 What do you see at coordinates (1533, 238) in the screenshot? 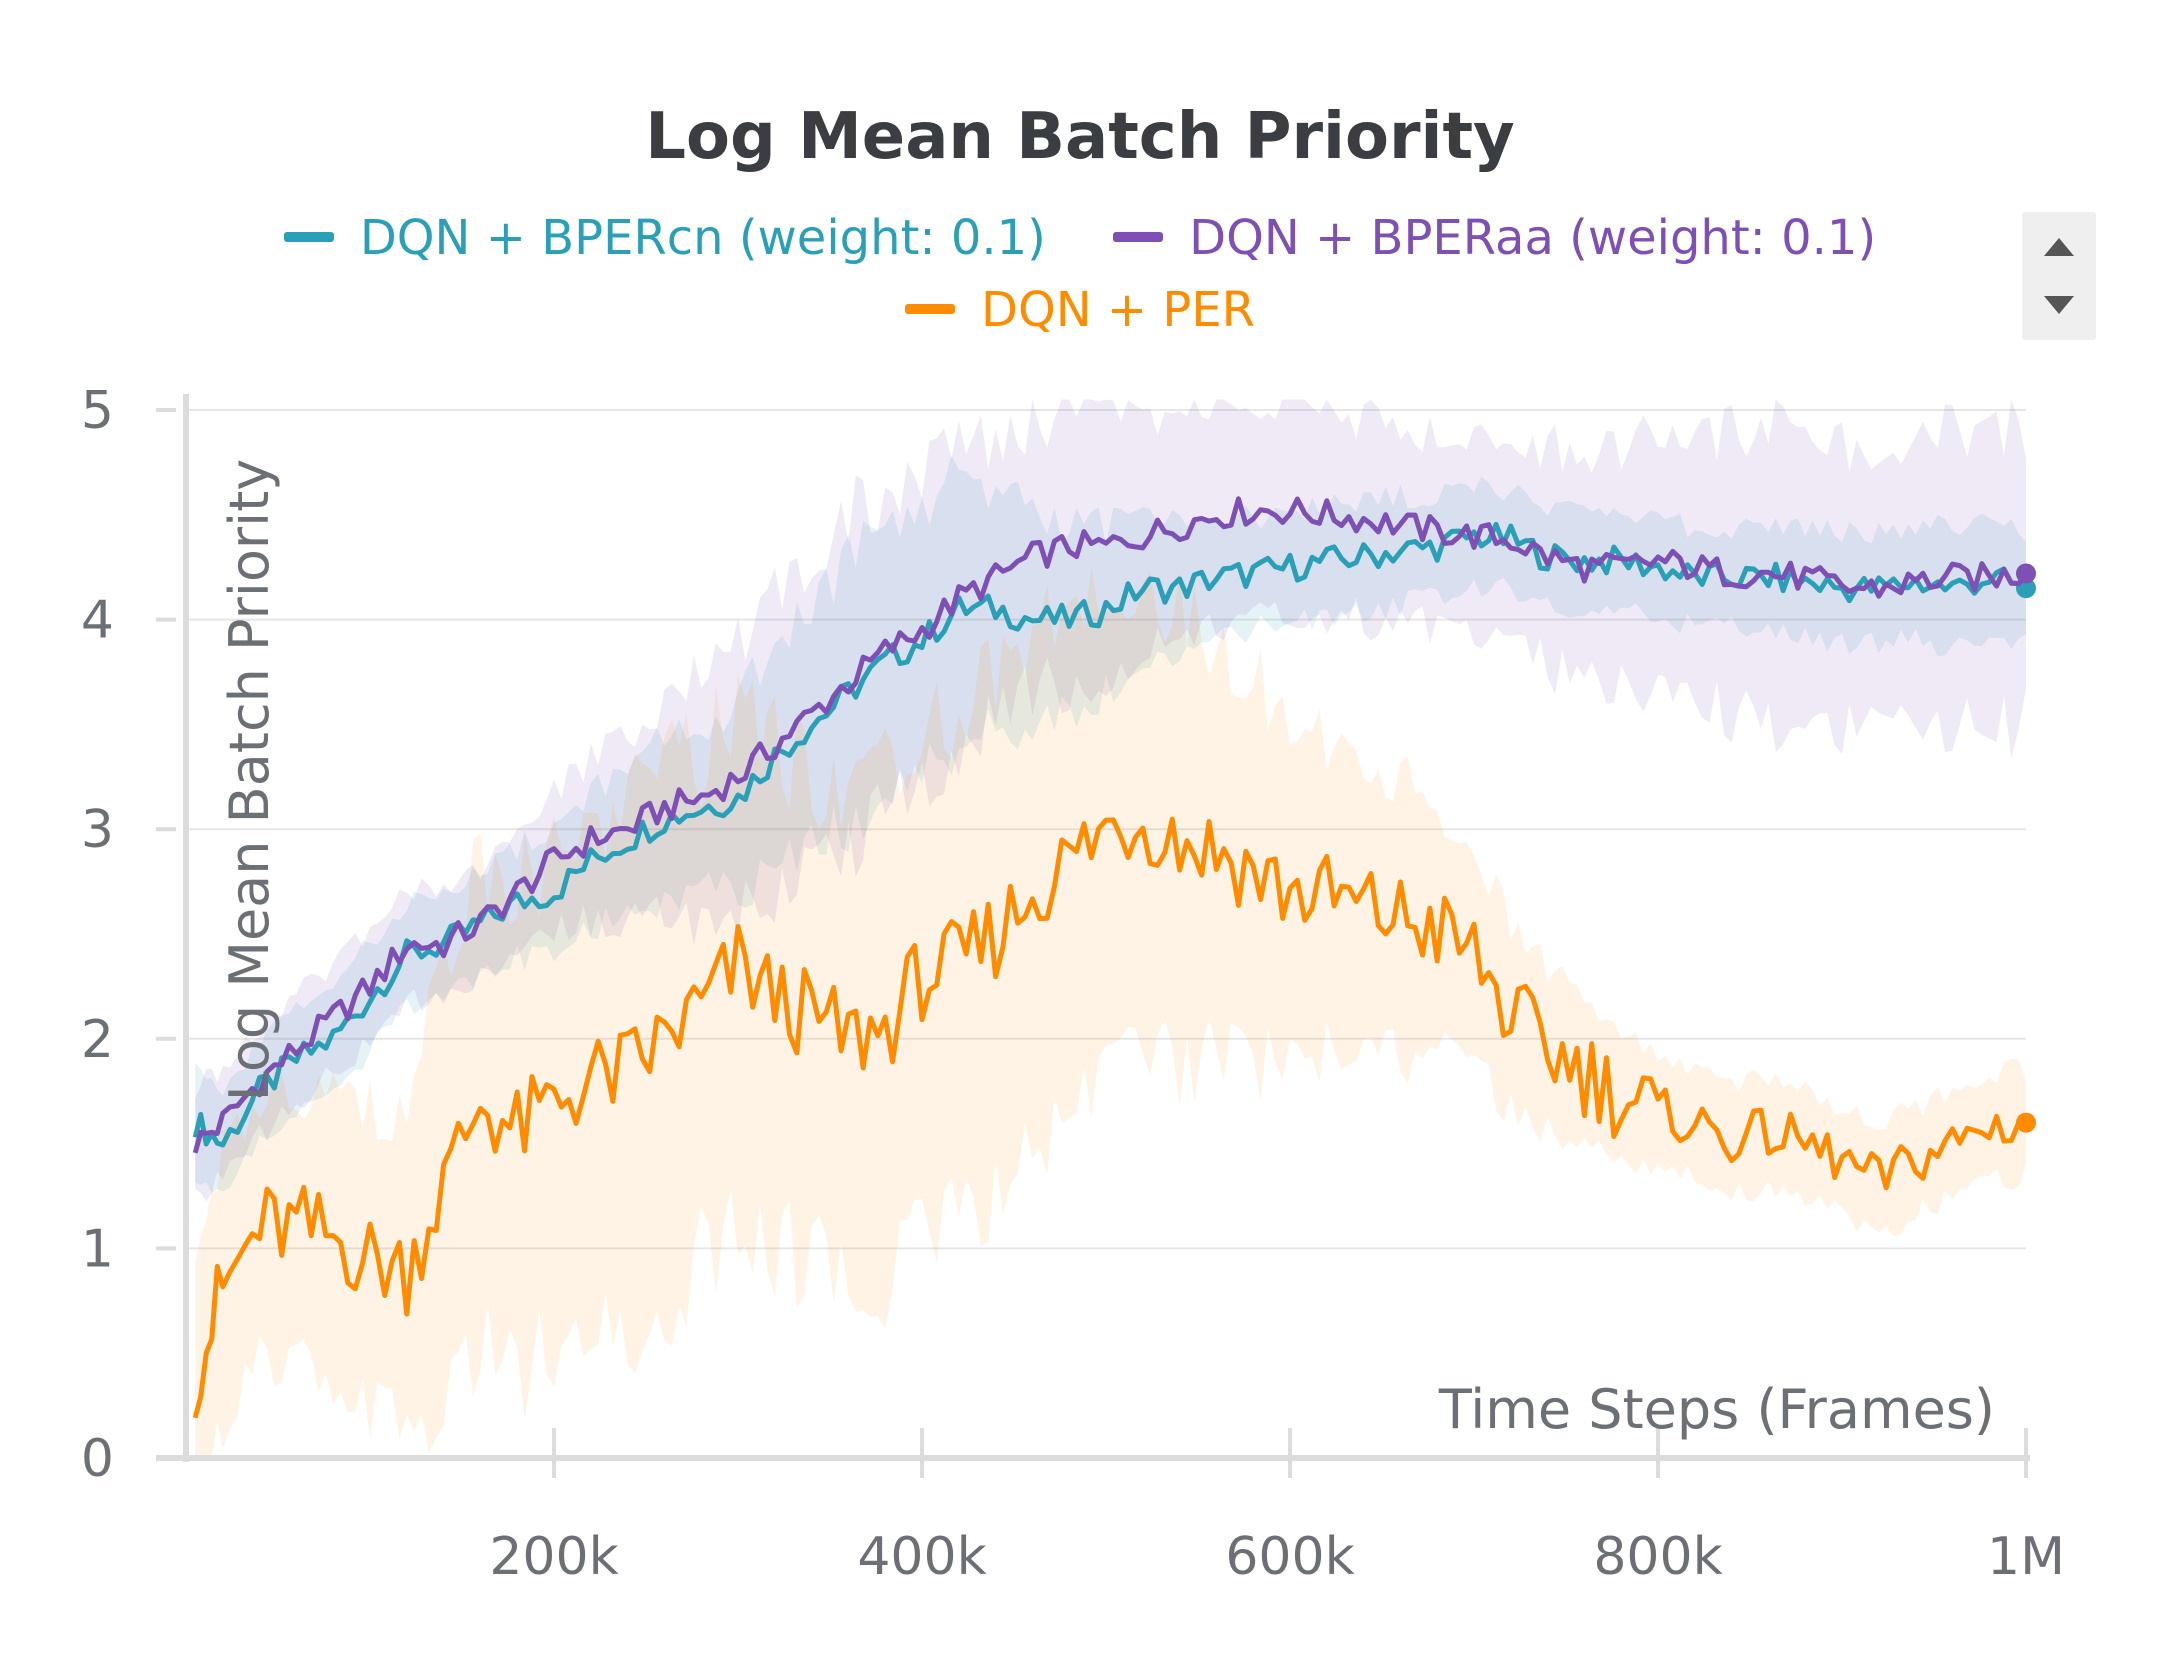
I see `legend-label-bperaa: DQN + BPERaa (weight: 0.1)` at bounding box center [1533, 238].